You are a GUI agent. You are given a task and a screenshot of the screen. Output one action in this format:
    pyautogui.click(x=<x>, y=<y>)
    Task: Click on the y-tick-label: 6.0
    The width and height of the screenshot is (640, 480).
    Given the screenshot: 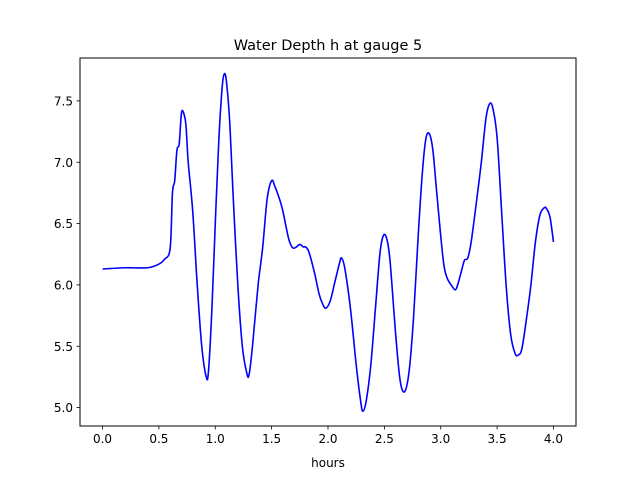 What is the action you would take?
    pyautogui.click(x=63, y=285)
    